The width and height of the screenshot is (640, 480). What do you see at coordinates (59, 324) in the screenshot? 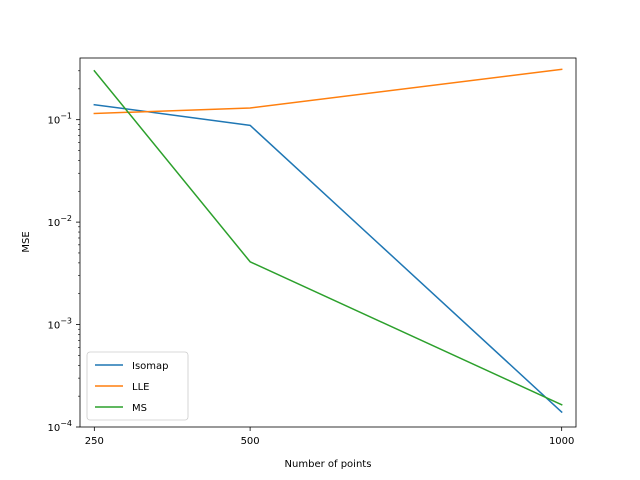
I see `y-tick-label: 10⁻³` at bounding box center [59, 324].